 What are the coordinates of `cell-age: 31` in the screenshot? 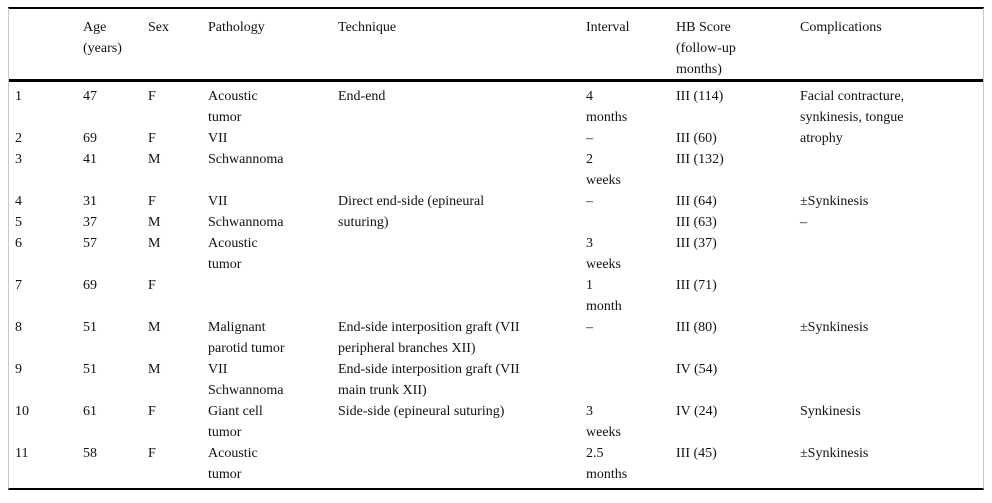 It's located at (90, 201).